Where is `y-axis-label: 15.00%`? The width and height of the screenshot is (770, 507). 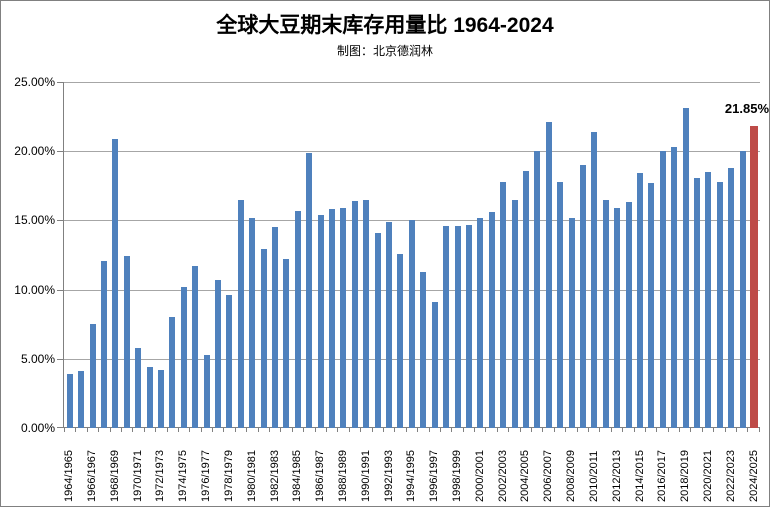 y-axis-label: 15.00% is located at coordinates (34, 220).